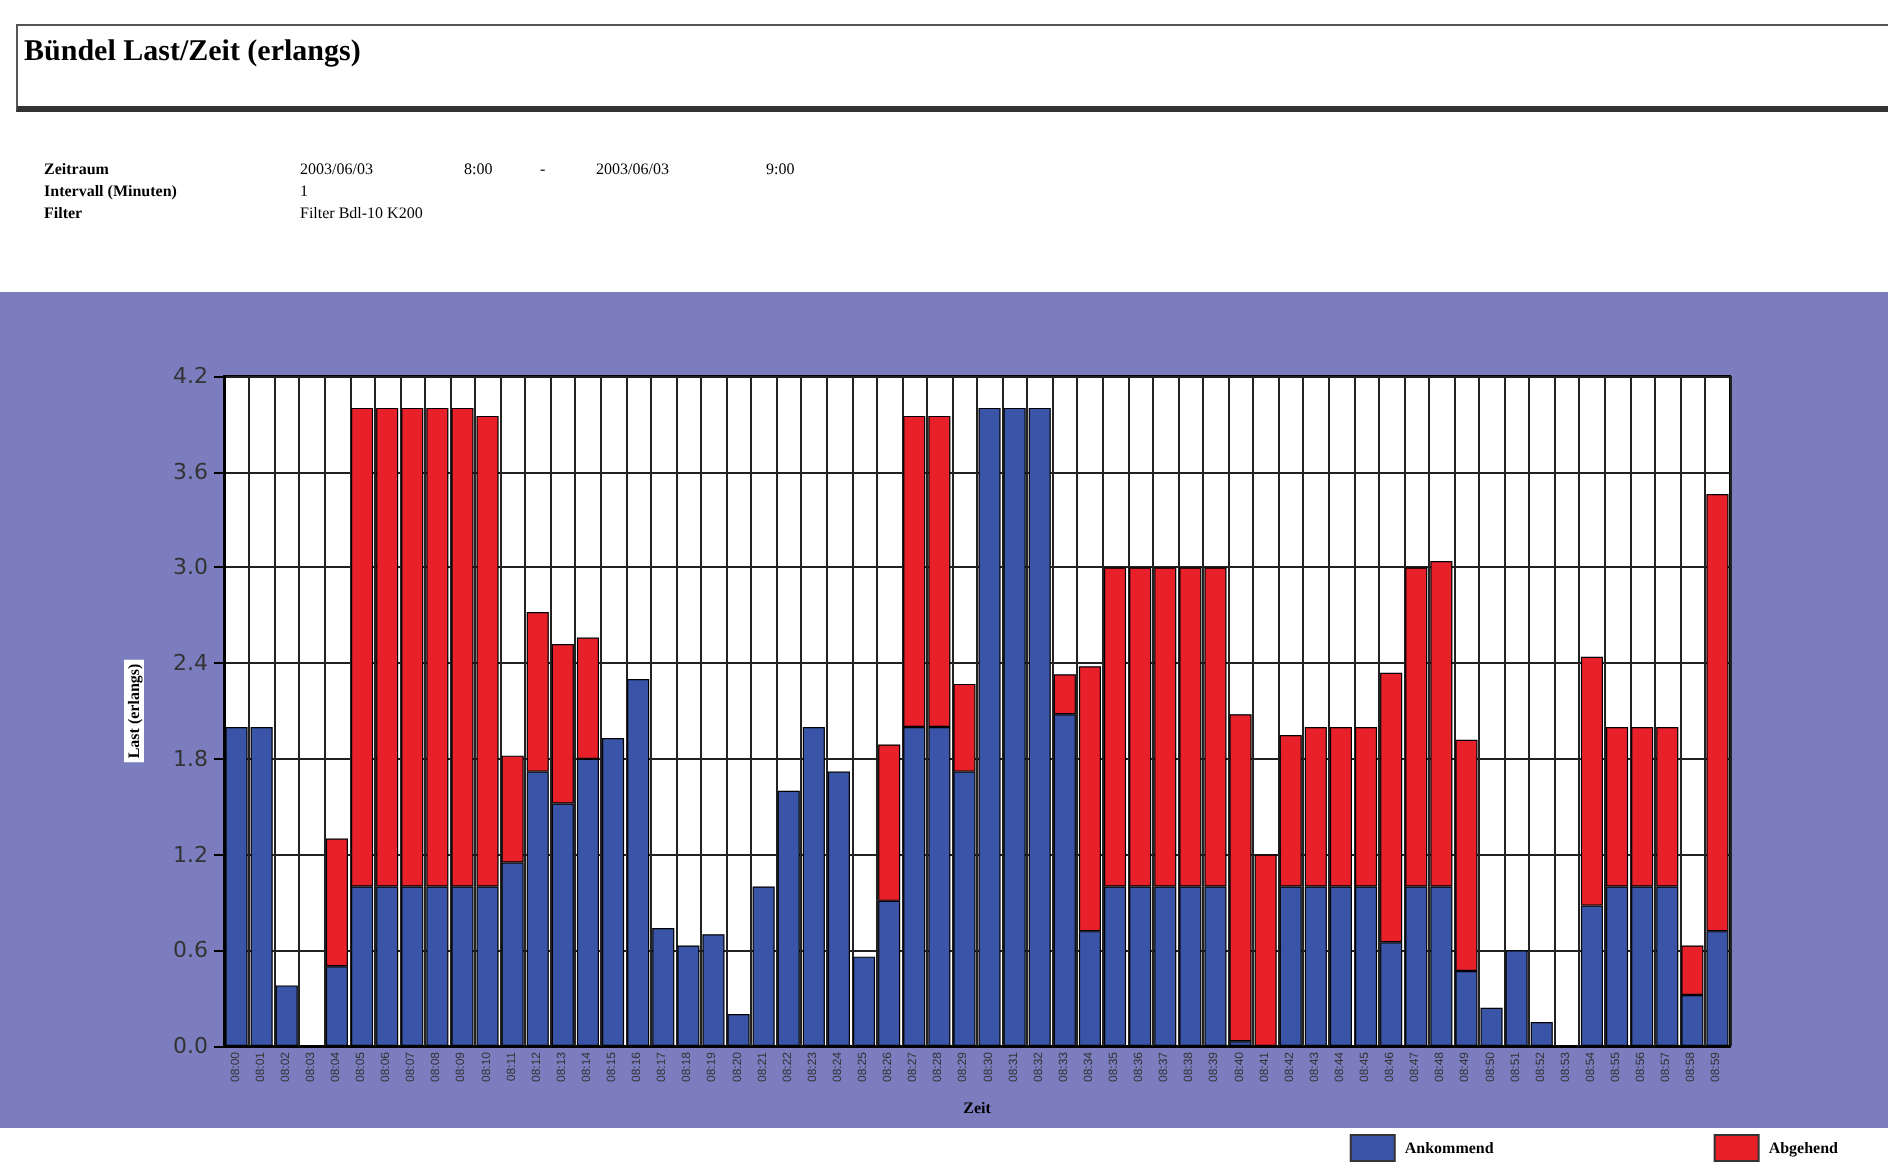 The height and width of the screenshot is (1176, 1888). Describe the element at coordinates (478, 169) in the screenshot. I see `text: 8:00` at that location.